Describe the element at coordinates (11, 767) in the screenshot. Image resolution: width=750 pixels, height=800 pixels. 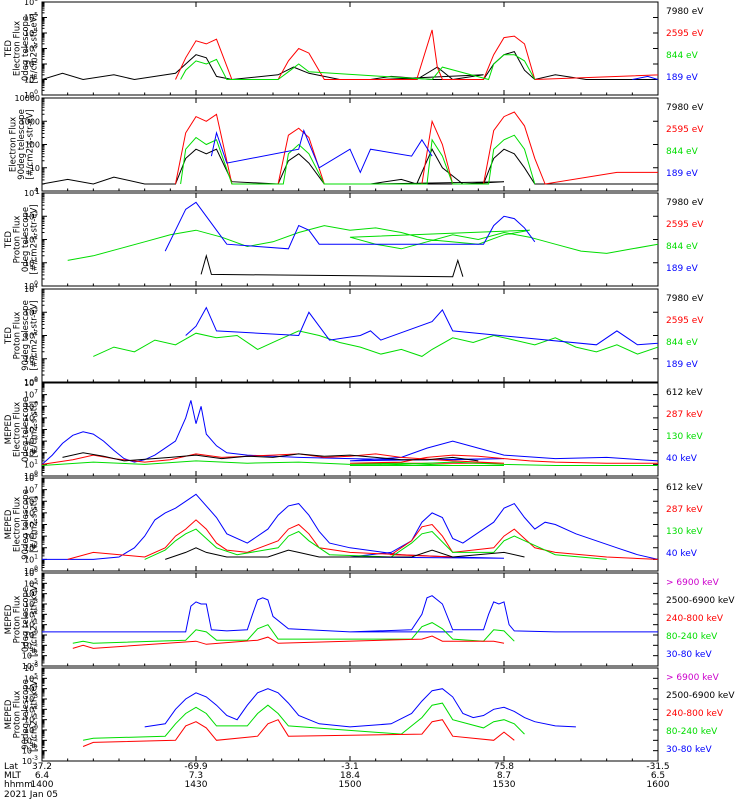
I see `x-row-label: Lat` at that location.